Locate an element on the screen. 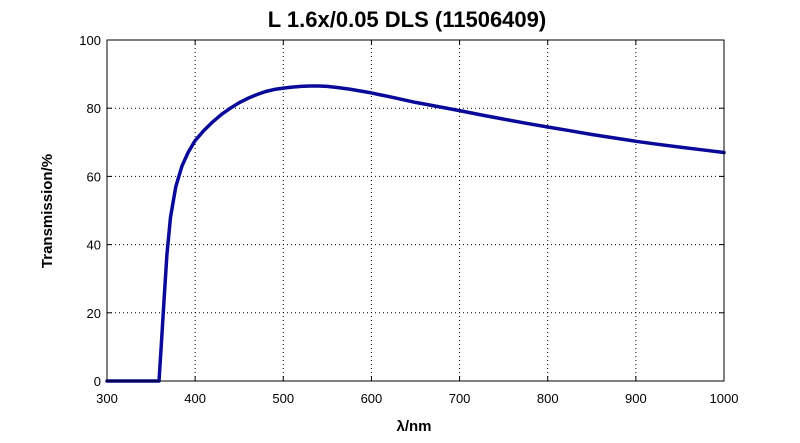 Image resolution: width=800 pixels, height=443 pixels. x-tick-label: 1000 is located at coordinates (724, 398).